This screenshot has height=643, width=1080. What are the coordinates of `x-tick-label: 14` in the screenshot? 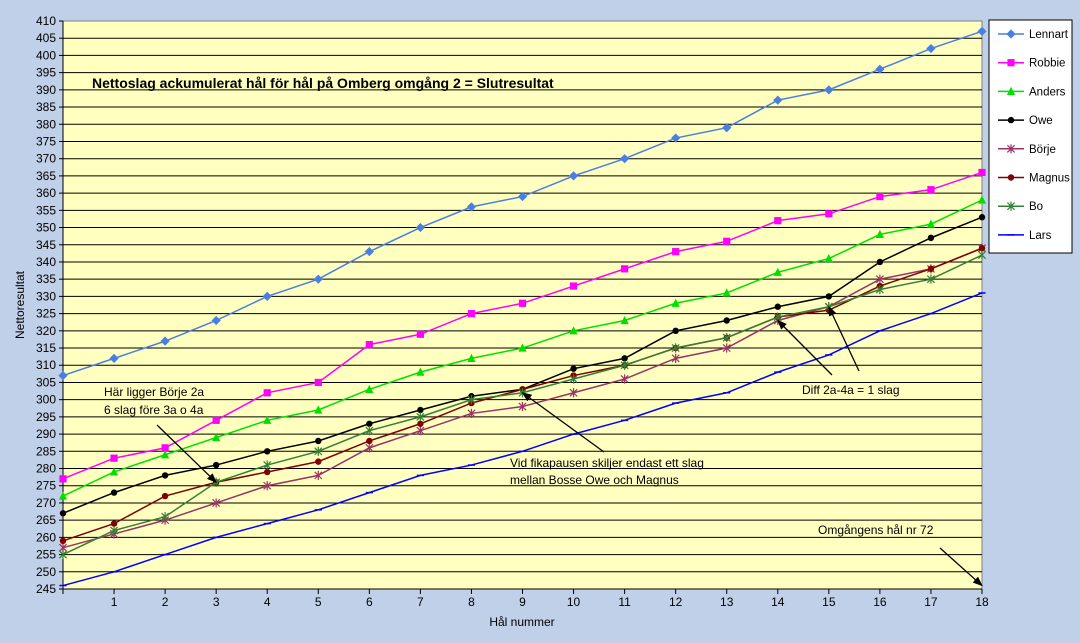 It's located at (778, 602).